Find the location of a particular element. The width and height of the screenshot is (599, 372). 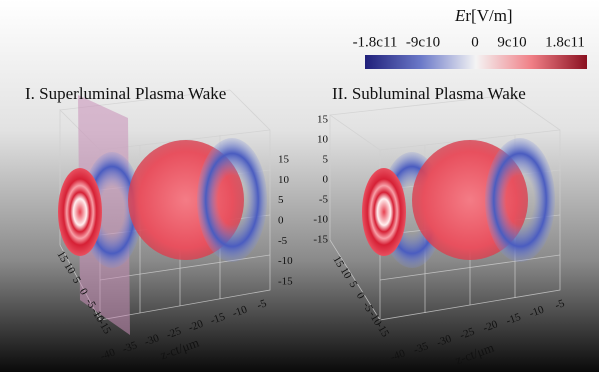

colorbar-tick: -1.8c11 is located at coordinates (375, 42).